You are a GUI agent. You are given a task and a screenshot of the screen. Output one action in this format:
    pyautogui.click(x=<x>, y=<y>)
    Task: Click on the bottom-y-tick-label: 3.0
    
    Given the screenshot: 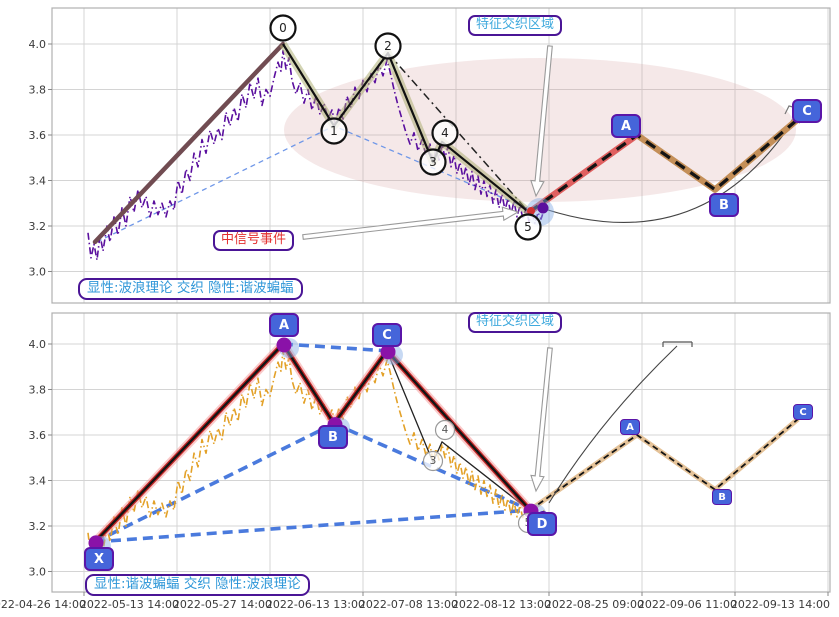 What is the action you would take?
    pyautogui.click(x=38, y=572)
    